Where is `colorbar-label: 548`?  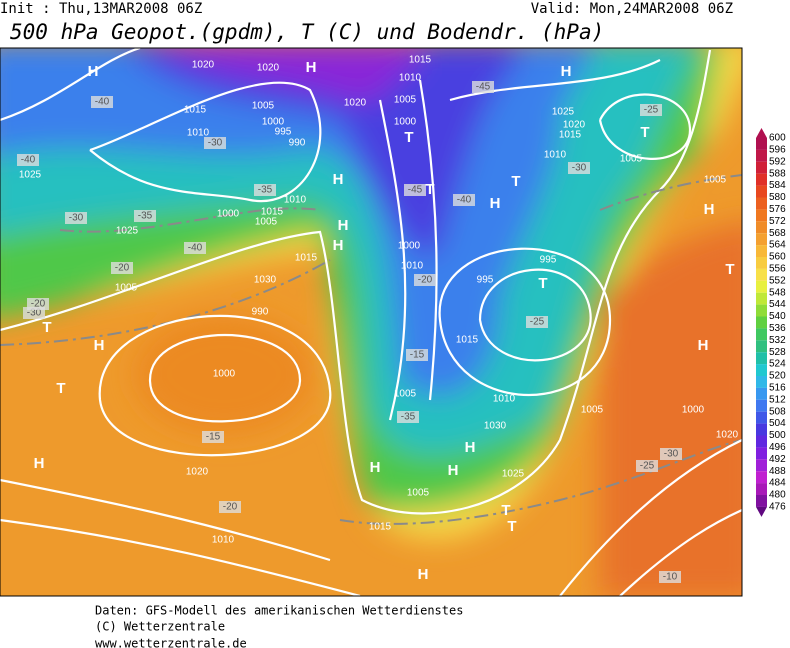
colorbar-label: 548 is located at coordinates (777, 292).